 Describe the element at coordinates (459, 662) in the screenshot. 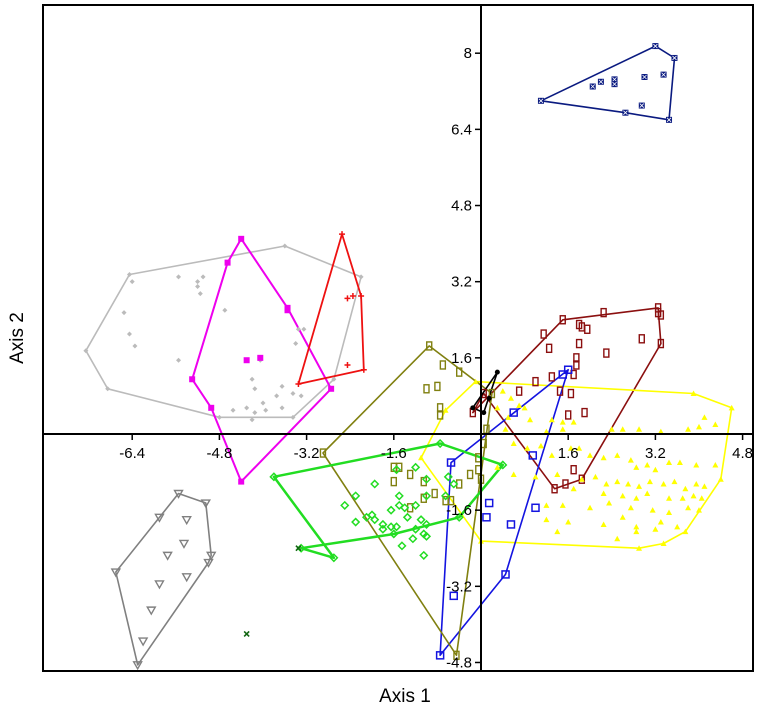

I see `y-tick-label: -4.8` at that location.